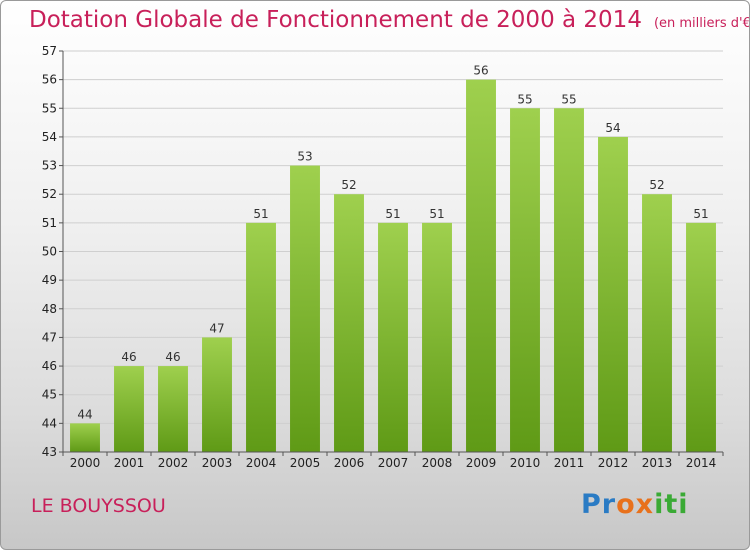 The height and width of the screenshot is (550, 750). Describe the element at coordinates (217, 463) in the screenshot. I see `x-tick-label: 2003` at that location.